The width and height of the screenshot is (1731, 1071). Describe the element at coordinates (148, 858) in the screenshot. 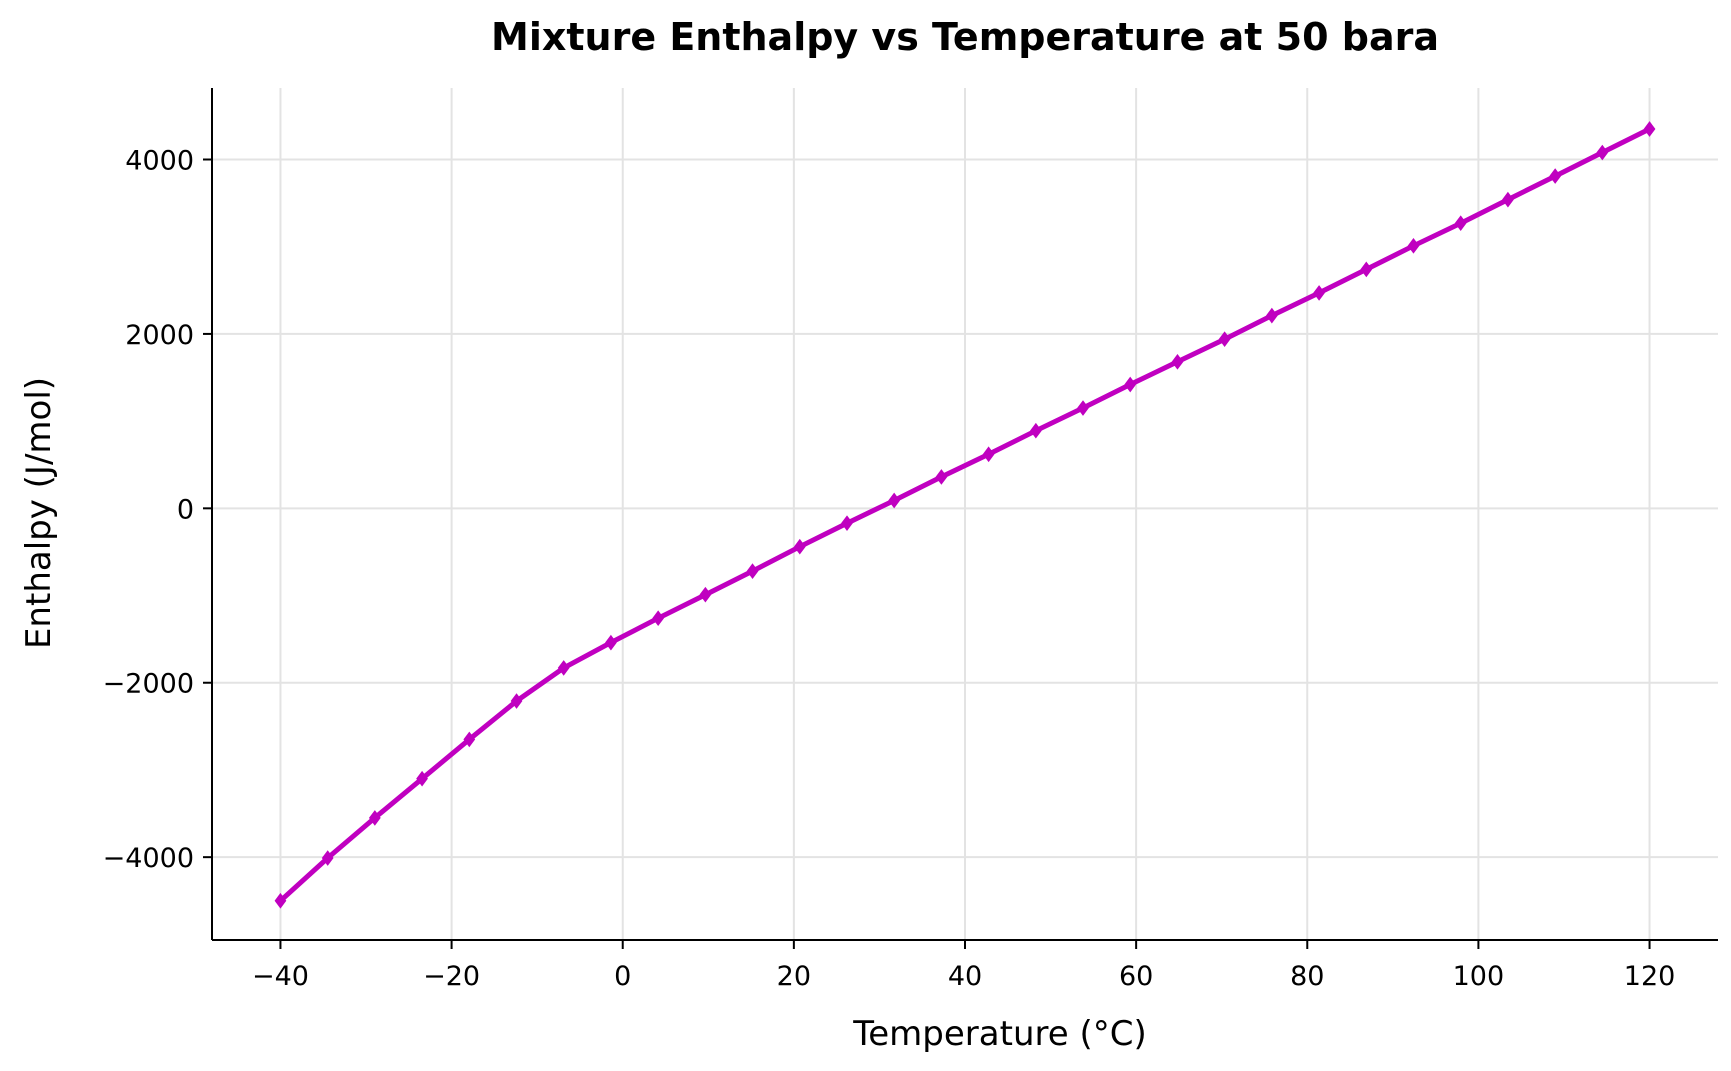

I see `y-tick-label: −4000` at that location.